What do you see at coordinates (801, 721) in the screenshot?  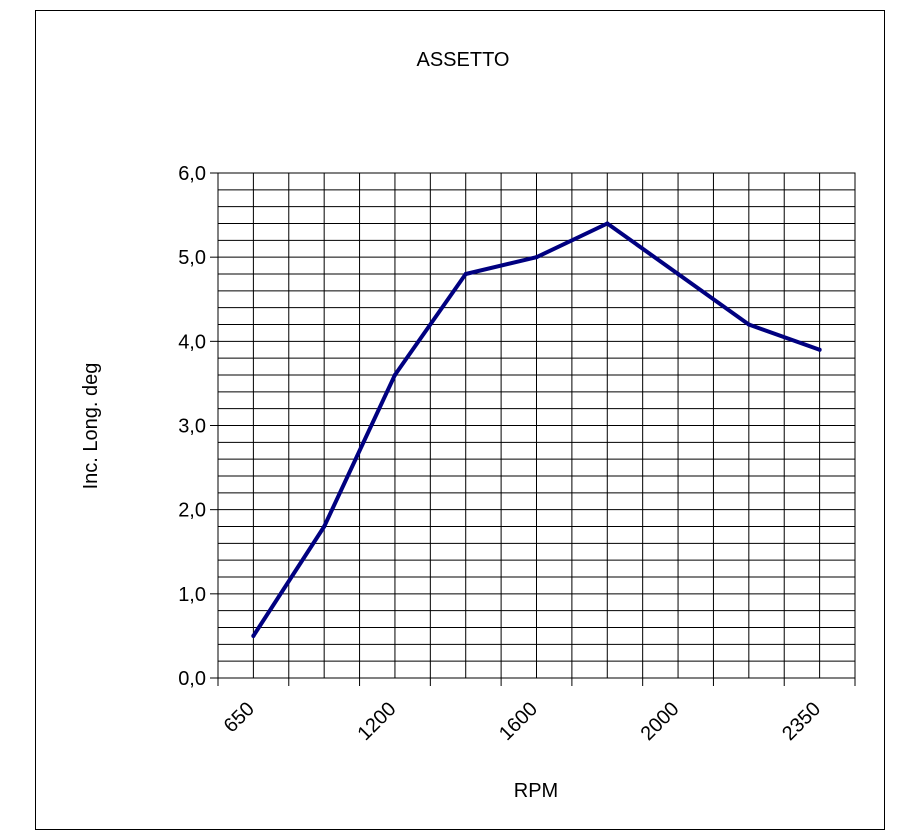 I see `x-tick-label: 2350` at bounding box center [801, 721].